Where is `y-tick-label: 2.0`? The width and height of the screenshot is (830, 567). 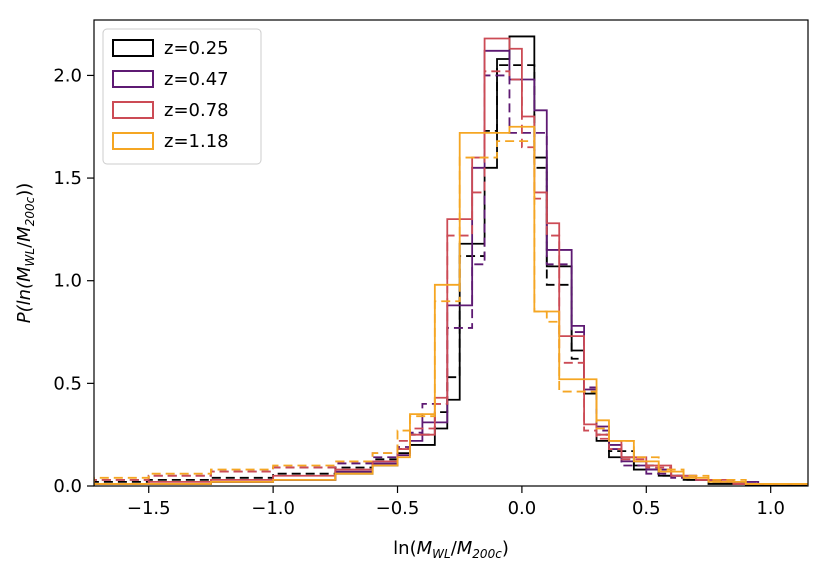 y-tick-label: 2.0 is located at coordinates (67, 75).